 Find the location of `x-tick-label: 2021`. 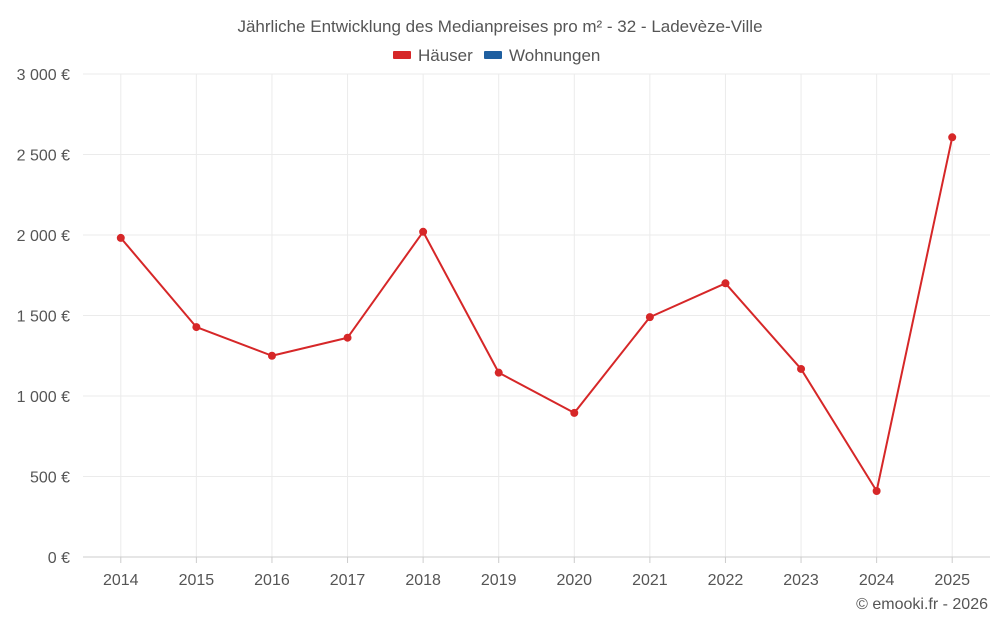

x-tick-label: 2021 is located at coordinates (650, 580).